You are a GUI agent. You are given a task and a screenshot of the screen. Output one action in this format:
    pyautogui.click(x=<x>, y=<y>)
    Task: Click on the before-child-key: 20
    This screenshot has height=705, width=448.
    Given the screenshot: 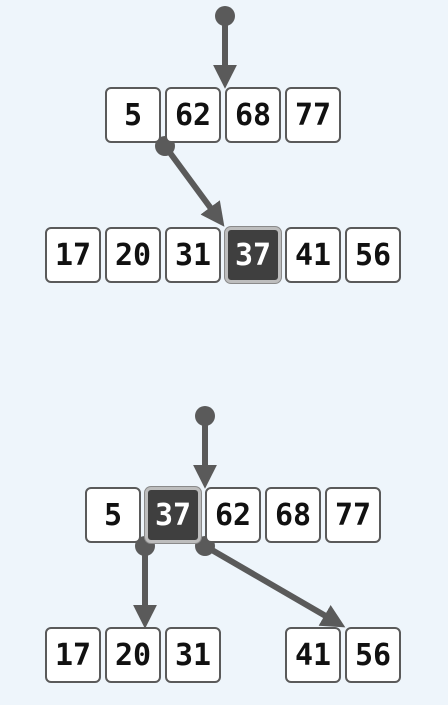 What is the action you would take?
    pyautogui.click(x=133, y=255)
    